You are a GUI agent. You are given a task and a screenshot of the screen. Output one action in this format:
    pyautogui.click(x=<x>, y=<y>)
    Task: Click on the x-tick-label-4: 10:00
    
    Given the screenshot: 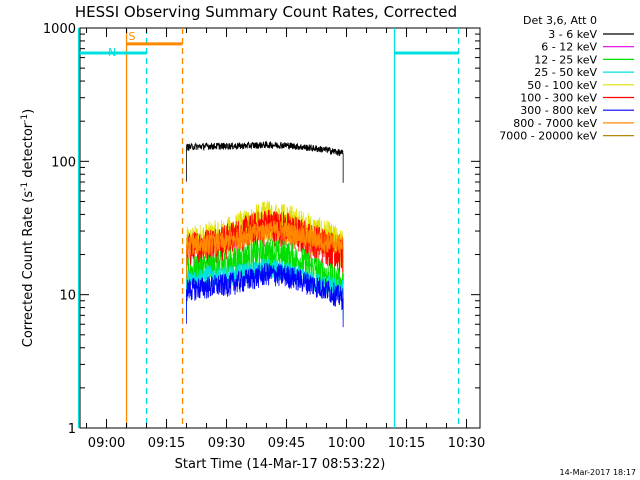 What is the action you would take?
    pyautogui.click(x=346, y=443)
    